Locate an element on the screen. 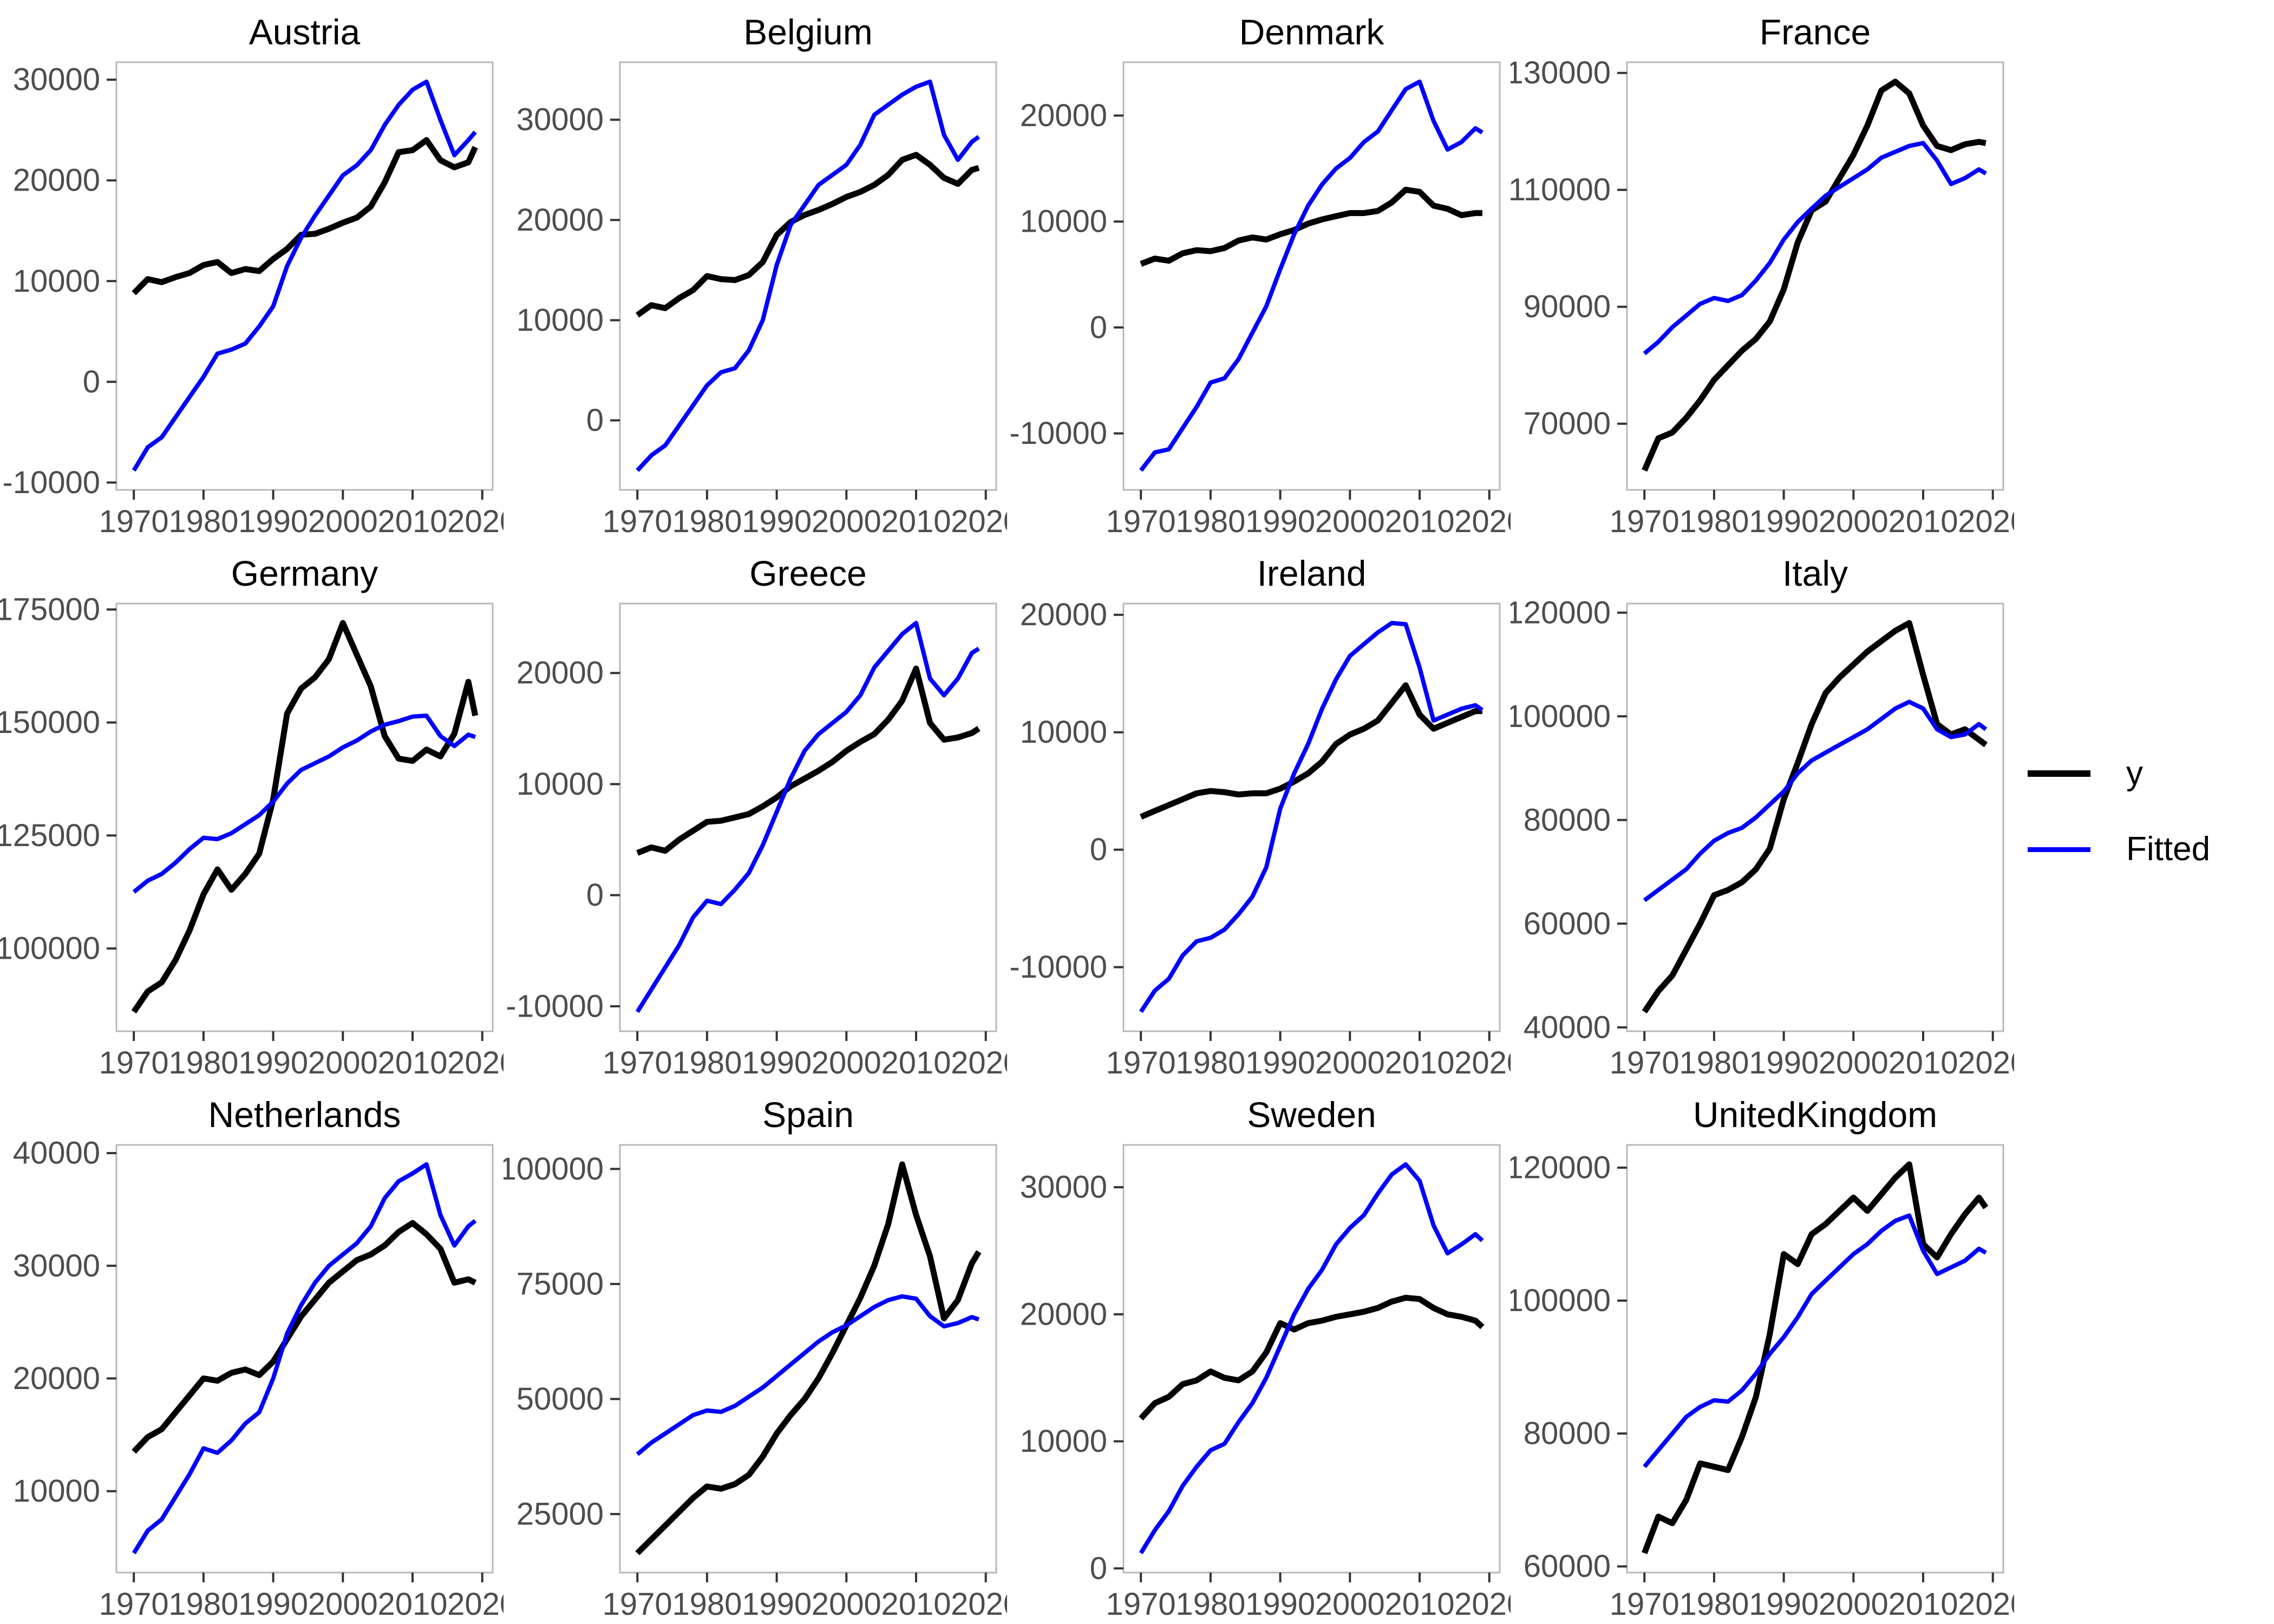 The width and height of the screenshot is (2274, 1624). y-axis-tick-label: 60000 is located at coordinates (1568, 923).